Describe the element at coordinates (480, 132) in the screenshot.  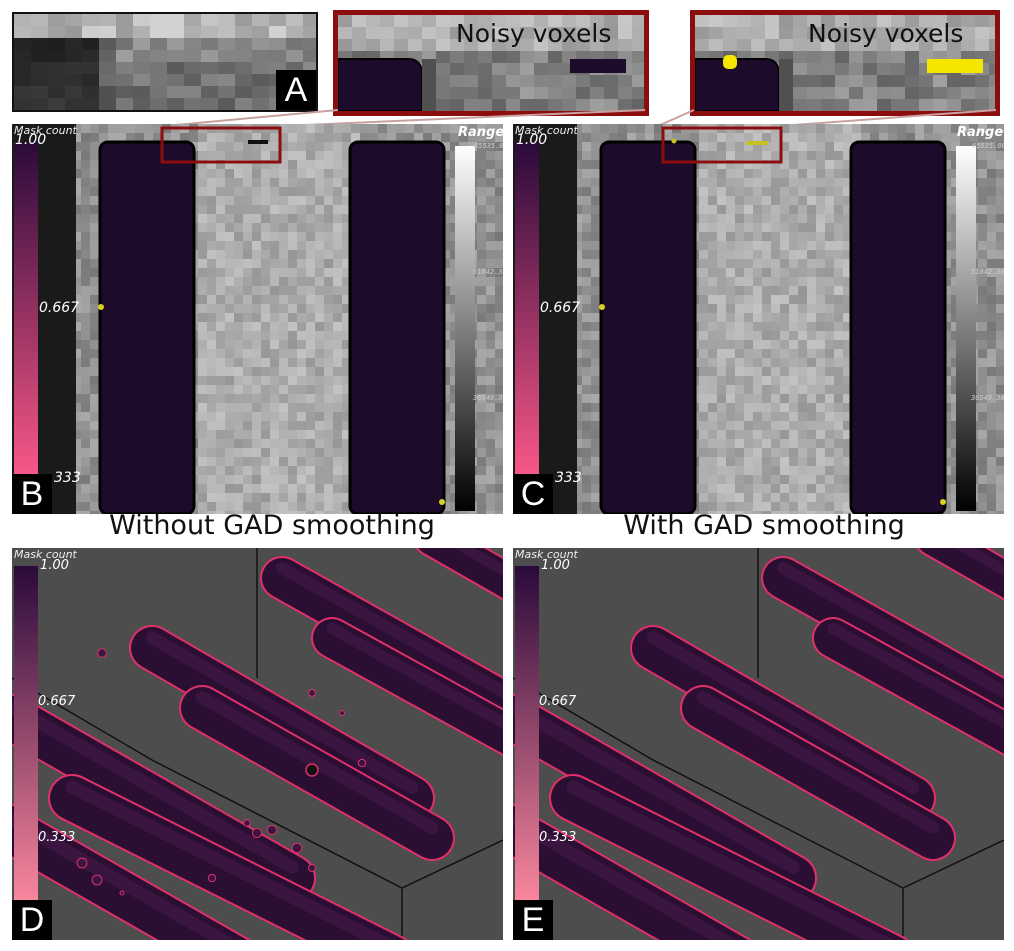
I see `panel-b-range-title: Range` at that location.